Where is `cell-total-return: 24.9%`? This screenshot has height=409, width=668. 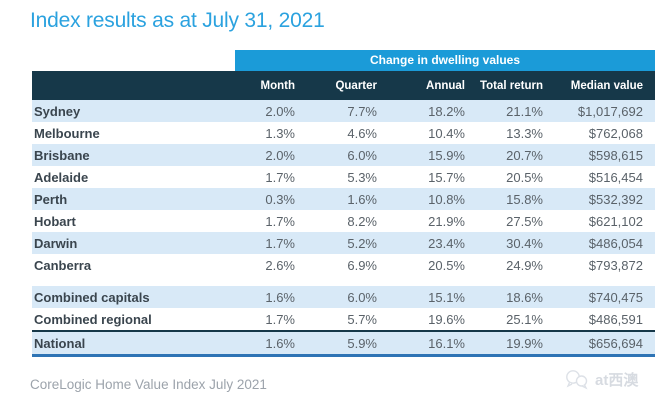 cell-total-return: 24.9% is located at coordinates (524, 265).